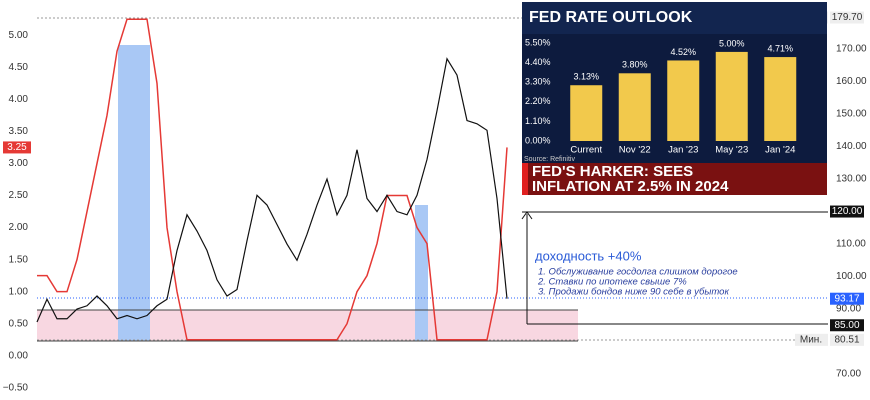 The image size is (870, 400). I want to click on price-tag, so click(811, 339).